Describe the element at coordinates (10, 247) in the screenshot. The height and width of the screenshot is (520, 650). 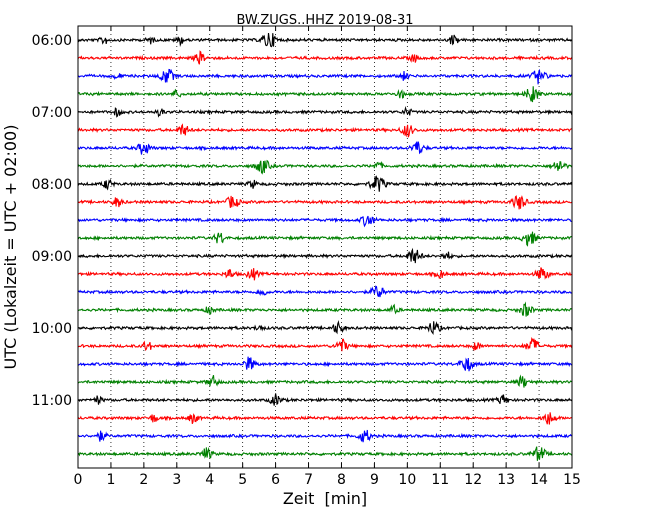
I see `y-axis-label: UTC (Lokalzeit = UTC + 02:00)` at that location.